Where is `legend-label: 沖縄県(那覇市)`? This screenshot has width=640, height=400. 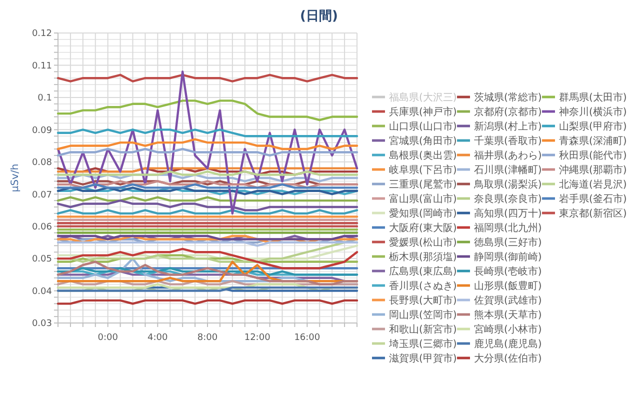 legend-label: 沖縄県(那覇市) is located at coordinates (593, 170).